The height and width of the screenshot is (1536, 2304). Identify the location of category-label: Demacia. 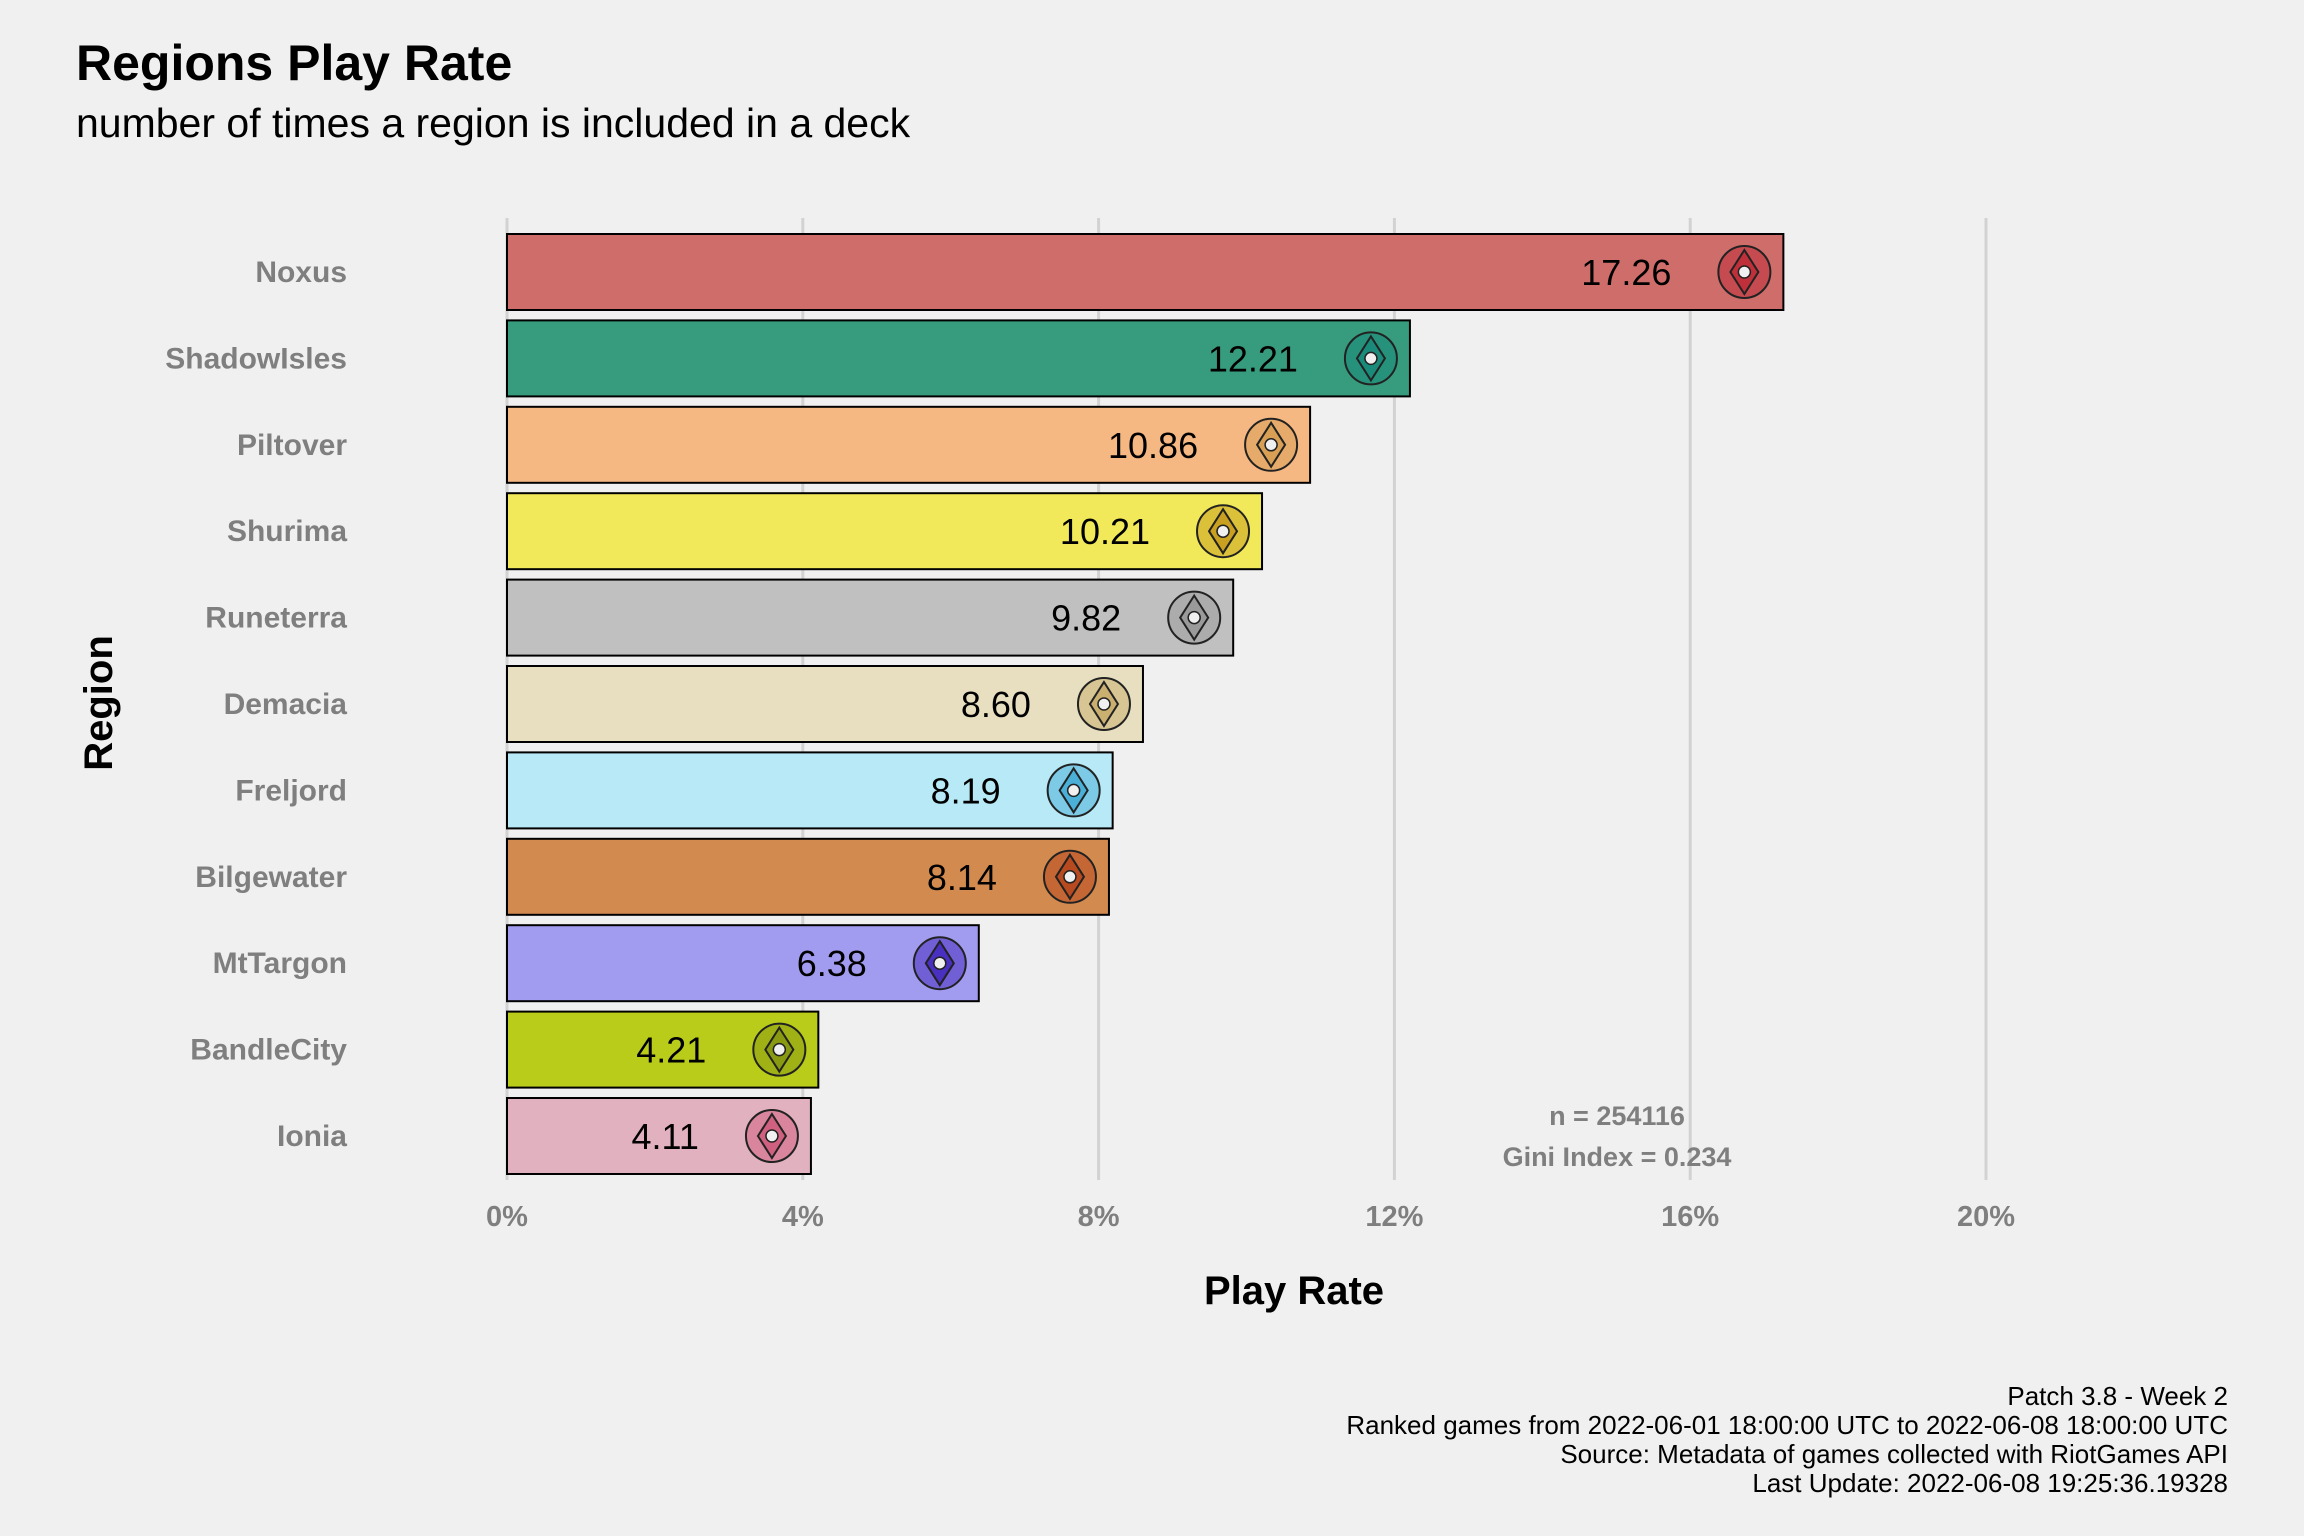
(286, 704).